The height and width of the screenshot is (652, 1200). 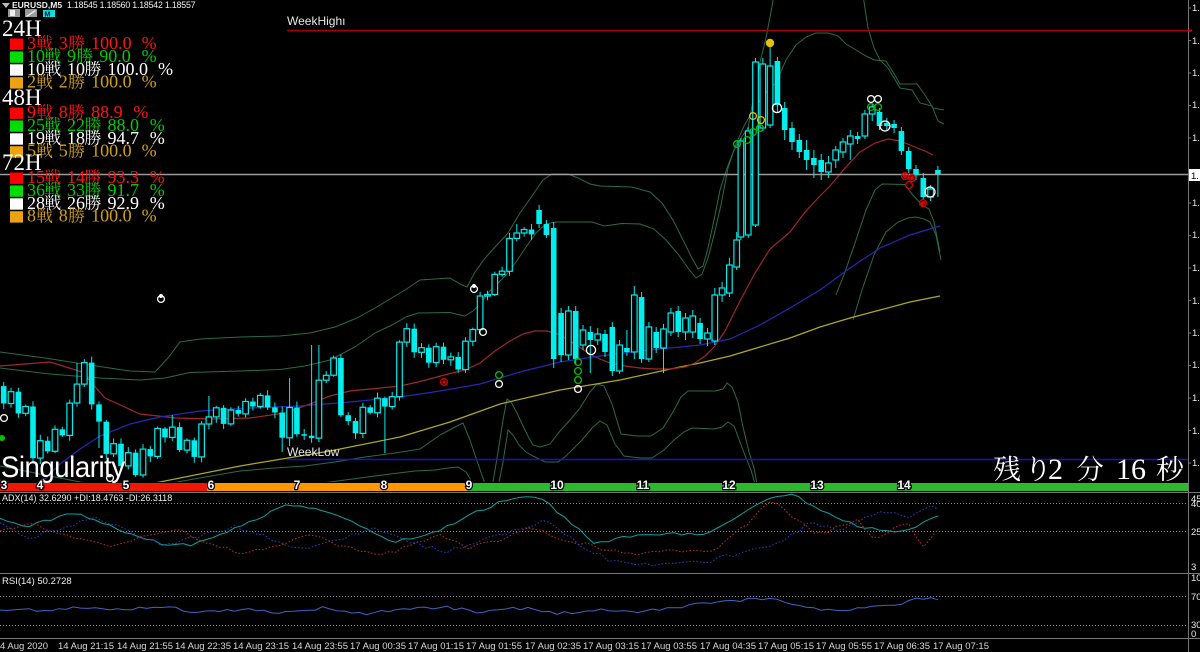 What do you see at coordinates (1195, 499) in the screenshot?
I see `svg-text: 45` at bounding box center [1195, 499].